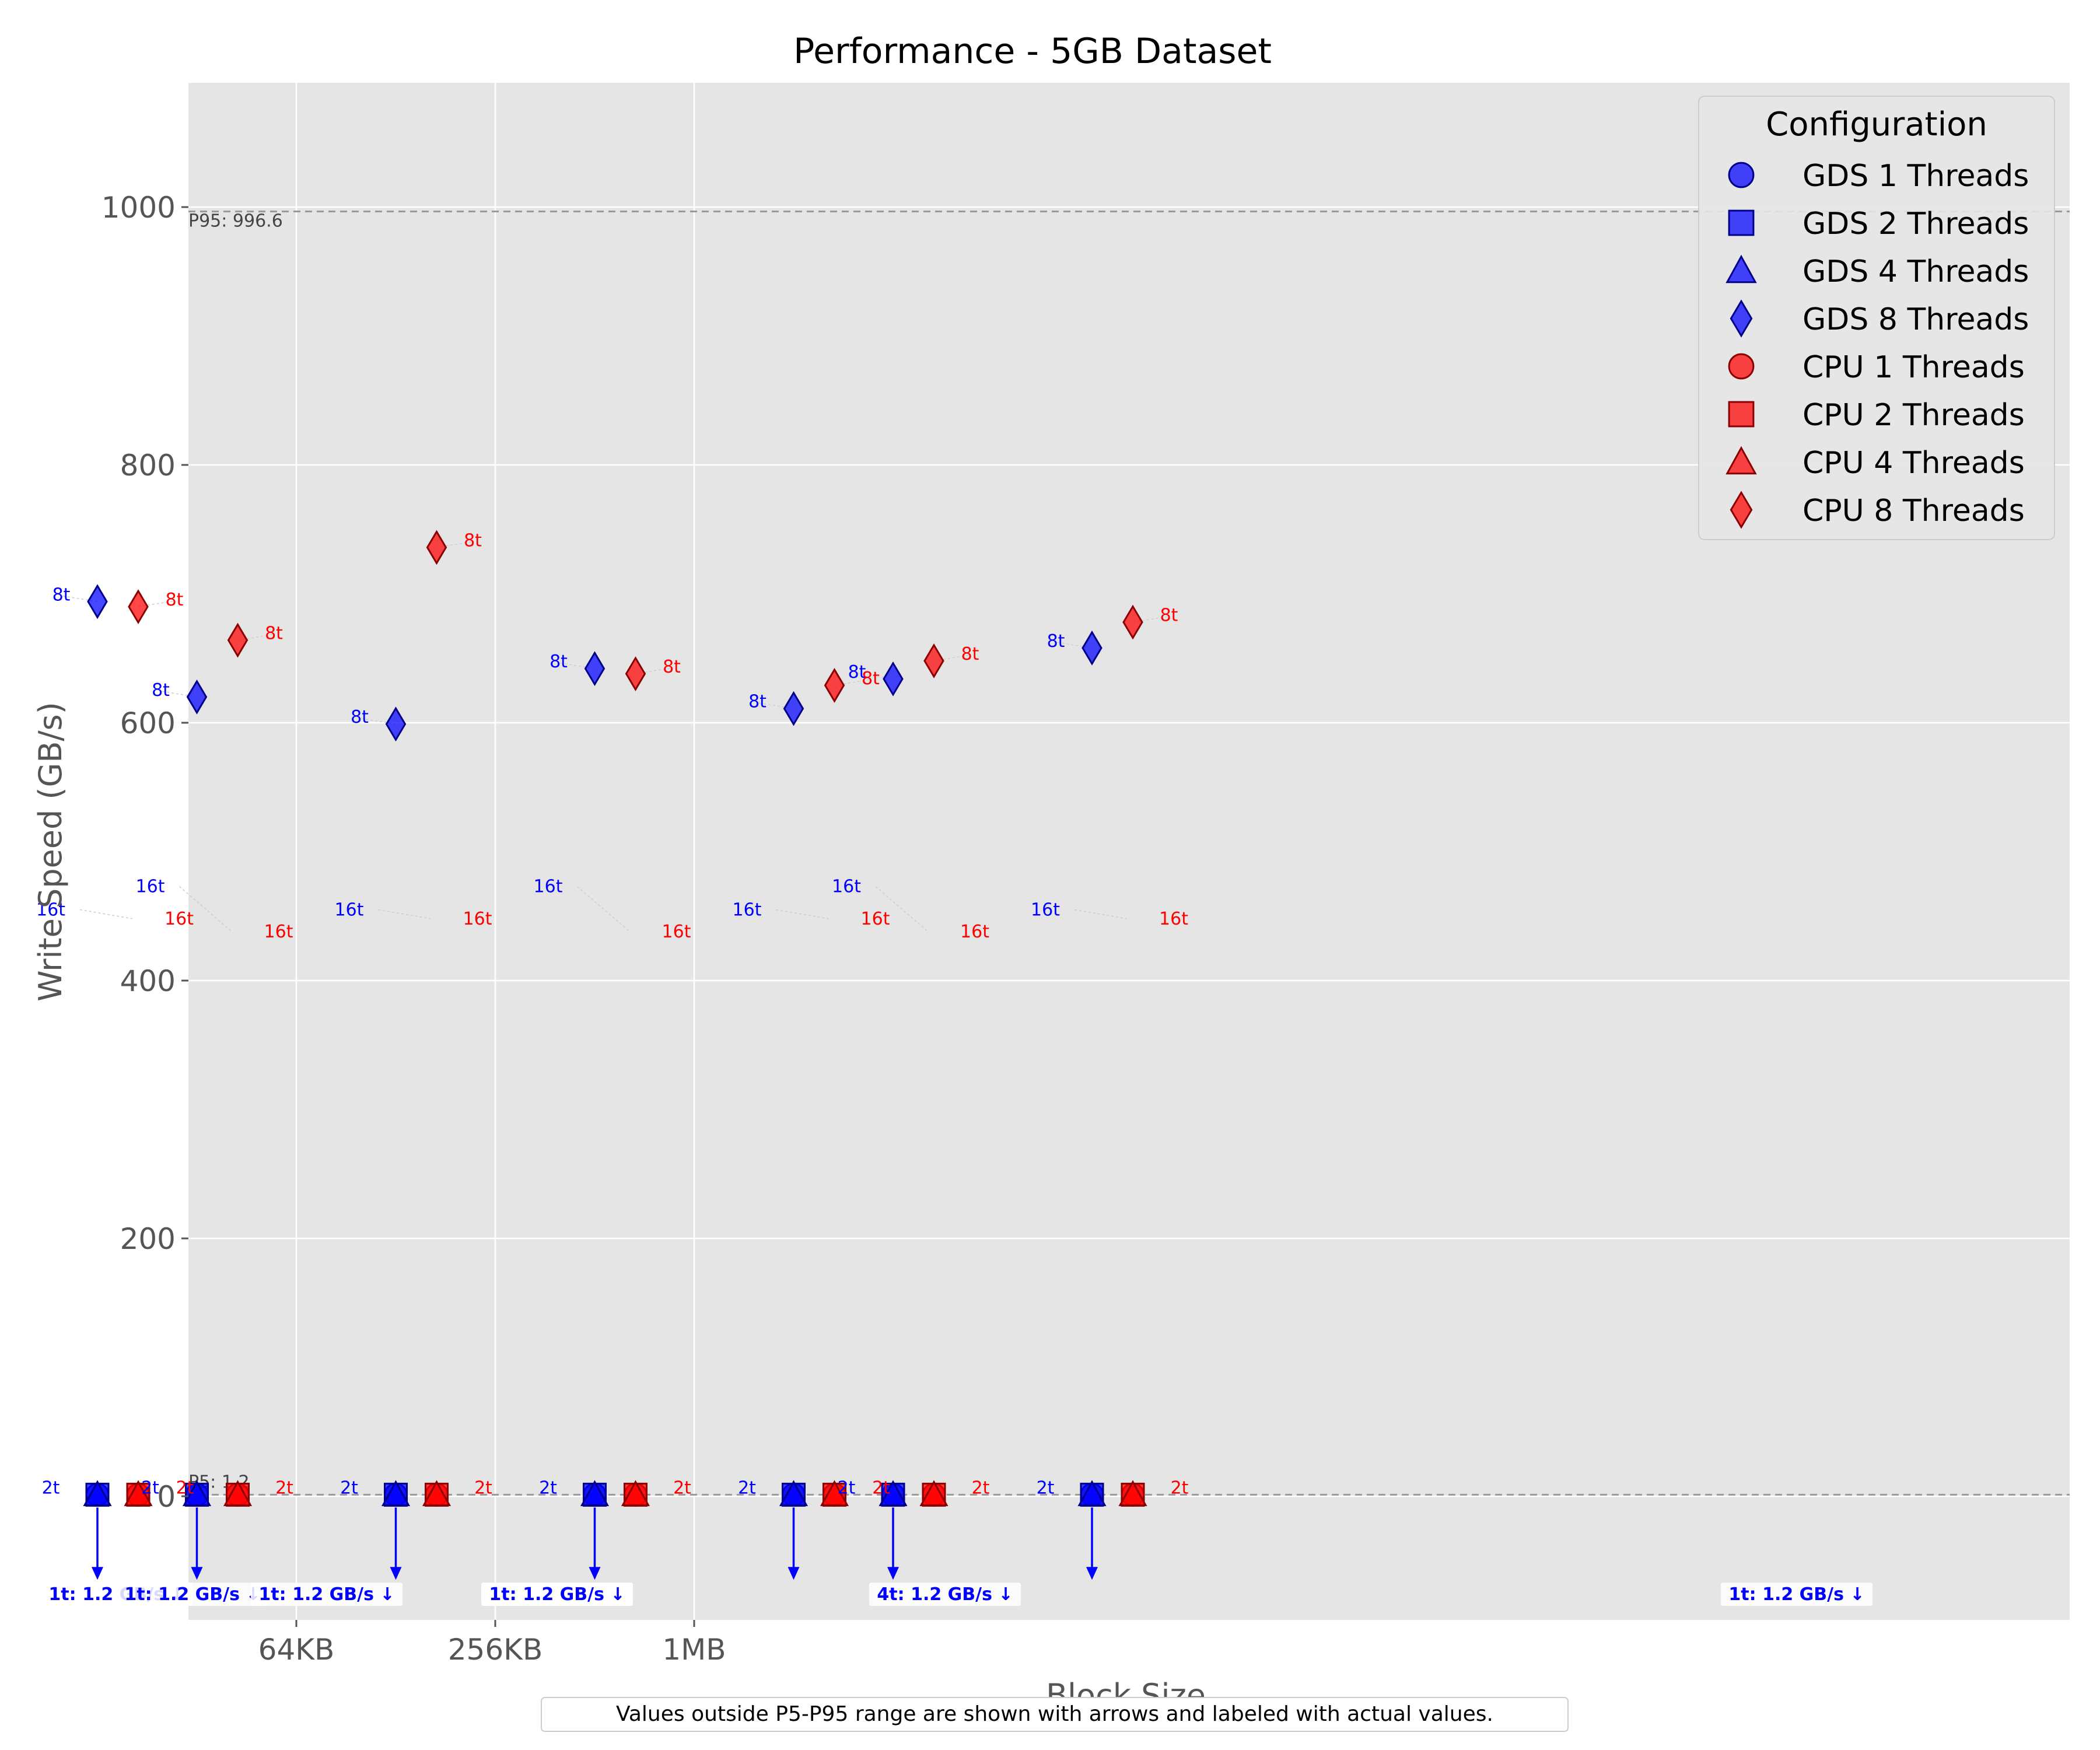 The image size is (2100, 1750). I want to click on y-axis: 0 200 400 600 800 1000, so click(145, 852).